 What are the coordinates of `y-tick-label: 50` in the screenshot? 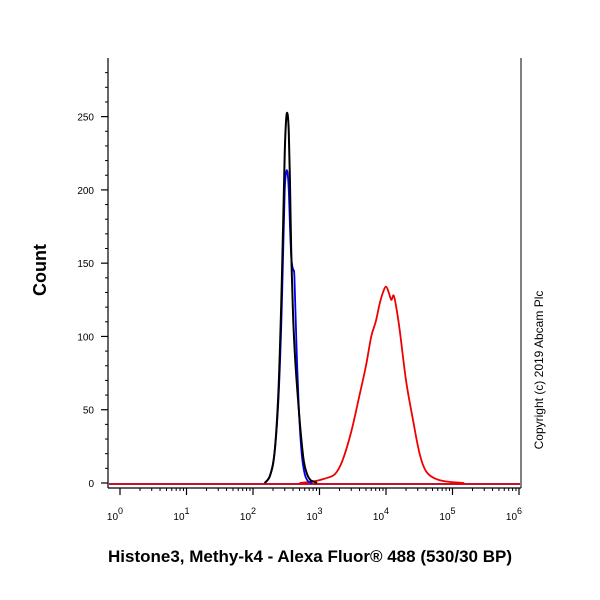 It's located at (89, 411).